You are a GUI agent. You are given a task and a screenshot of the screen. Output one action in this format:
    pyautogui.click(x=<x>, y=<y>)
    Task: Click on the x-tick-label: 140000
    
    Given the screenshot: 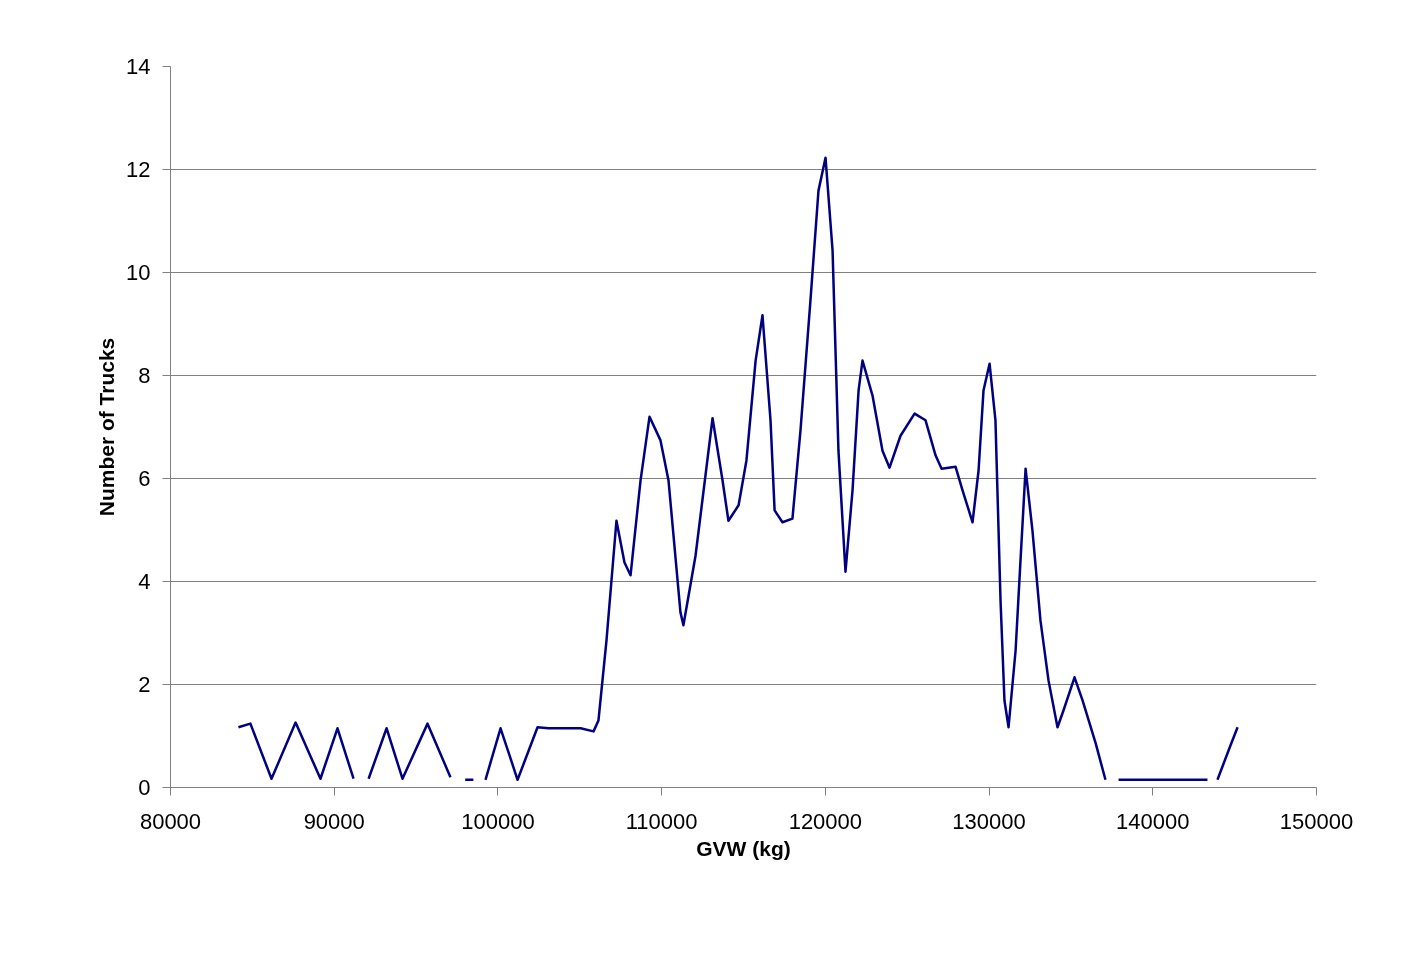 What is the action you would take?
    pyautogui.click(x=1153, y=821)
    